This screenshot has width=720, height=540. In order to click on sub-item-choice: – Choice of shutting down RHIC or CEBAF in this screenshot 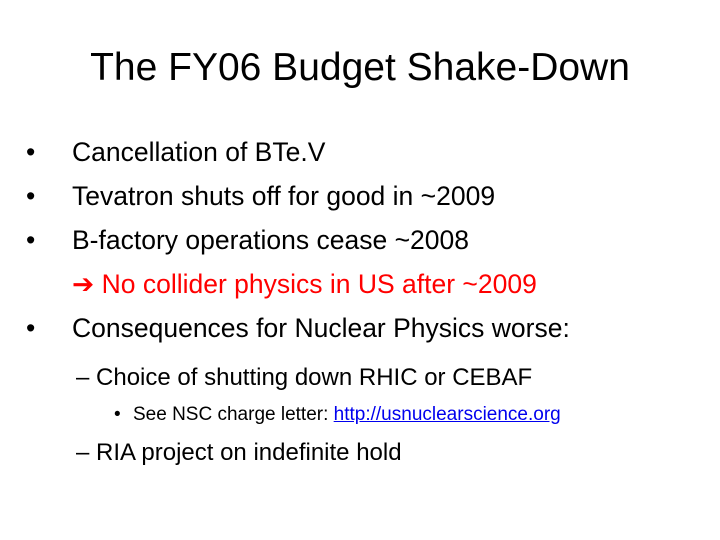, I will do `click(304, 378)`.